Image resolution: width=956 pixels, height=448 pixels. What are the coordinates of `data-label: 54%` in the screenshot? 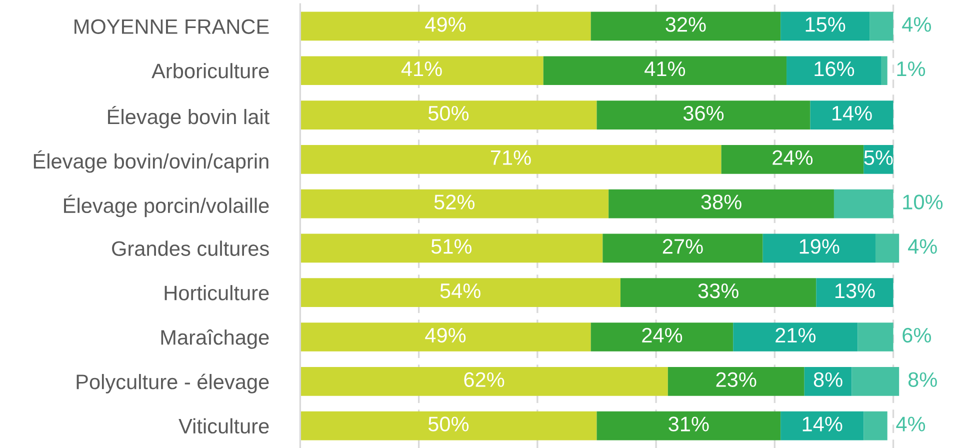 It's located at (460, 291).